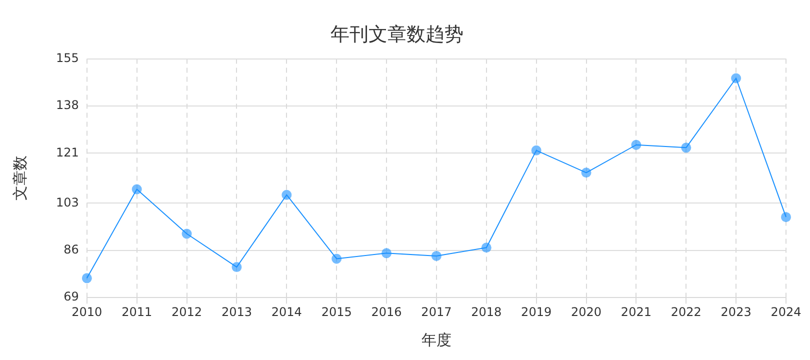  I want to click on chart-title: 年刊文章数趋势, so click(397, 34).